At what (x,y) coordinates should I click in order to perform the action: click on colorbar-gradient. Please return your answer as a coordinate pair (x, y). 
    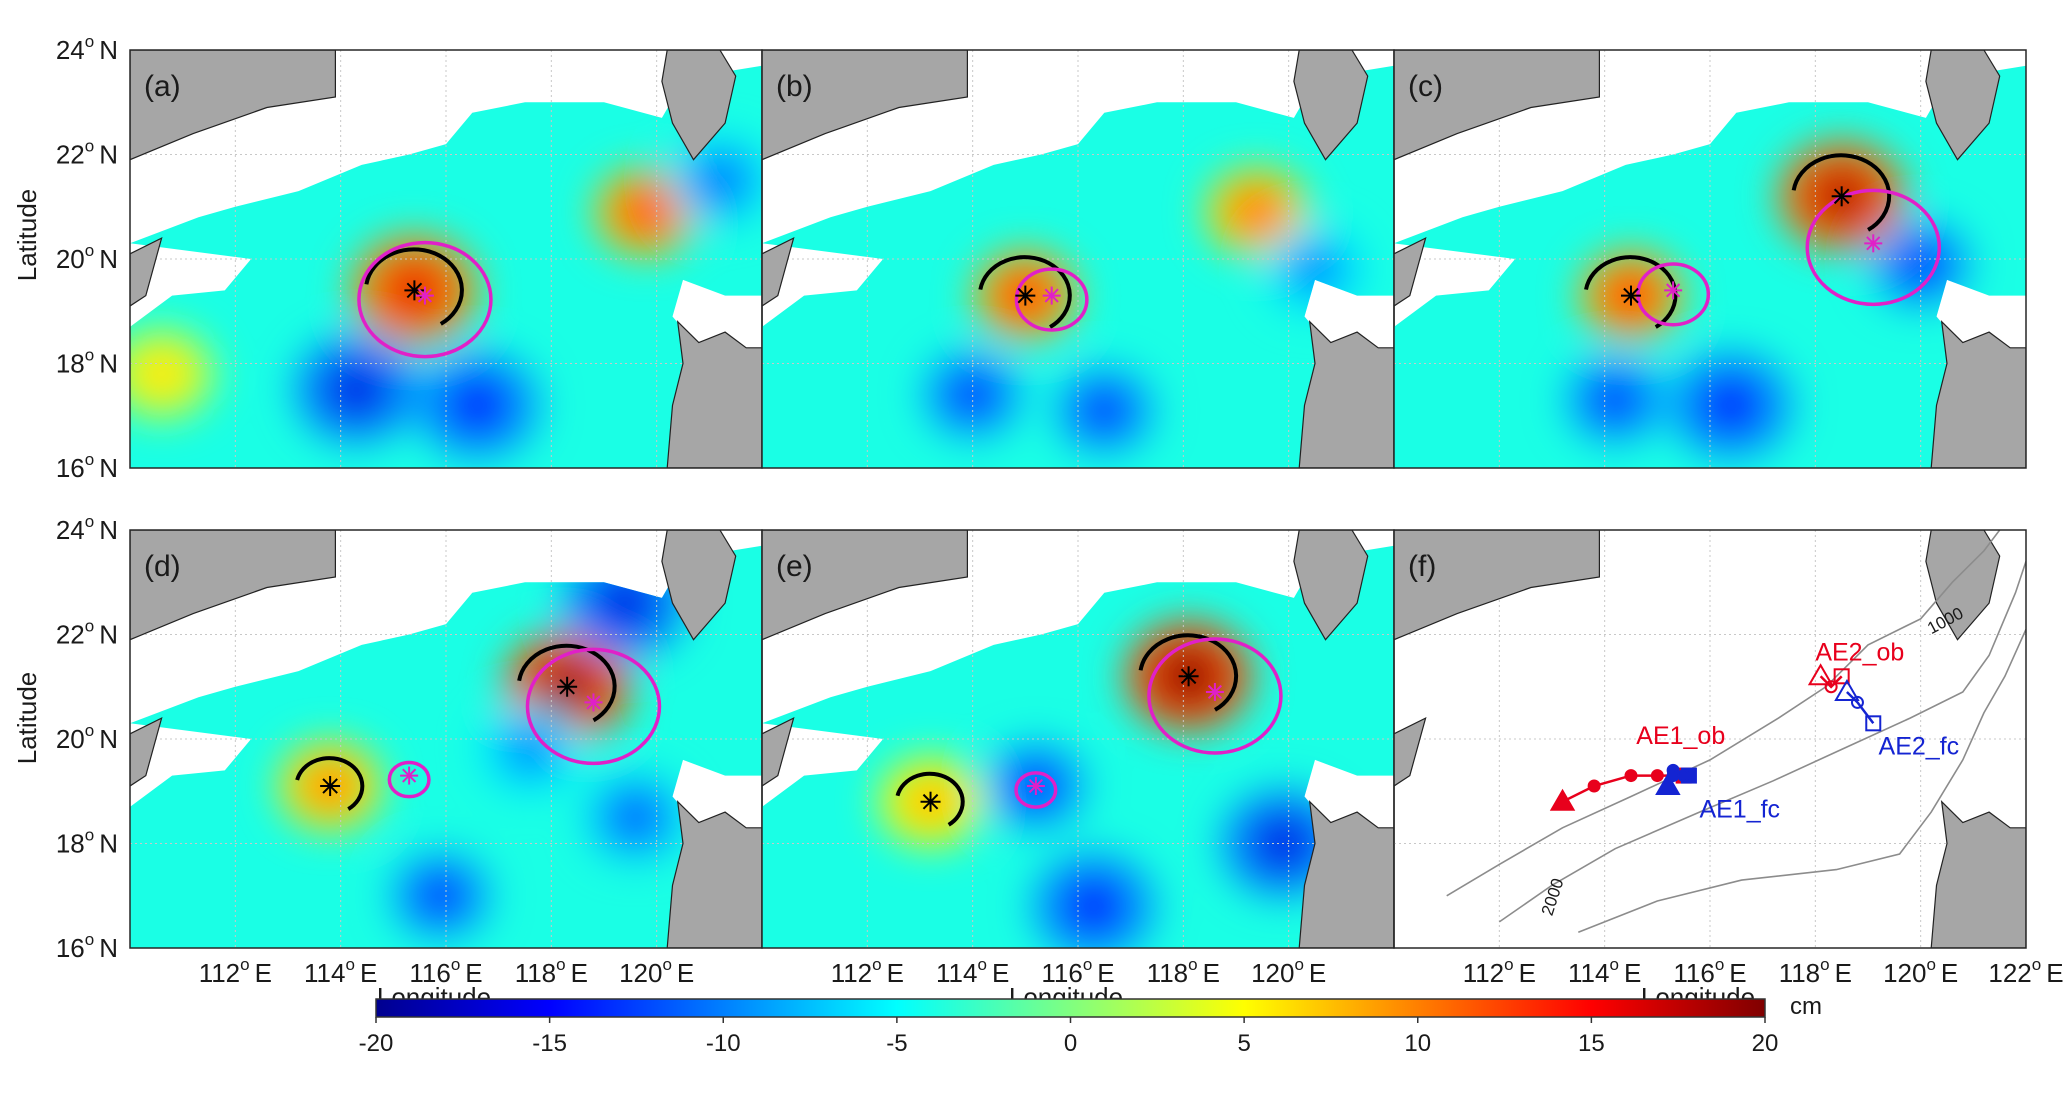
    Looking at the image, I should click on (1070, 1008).